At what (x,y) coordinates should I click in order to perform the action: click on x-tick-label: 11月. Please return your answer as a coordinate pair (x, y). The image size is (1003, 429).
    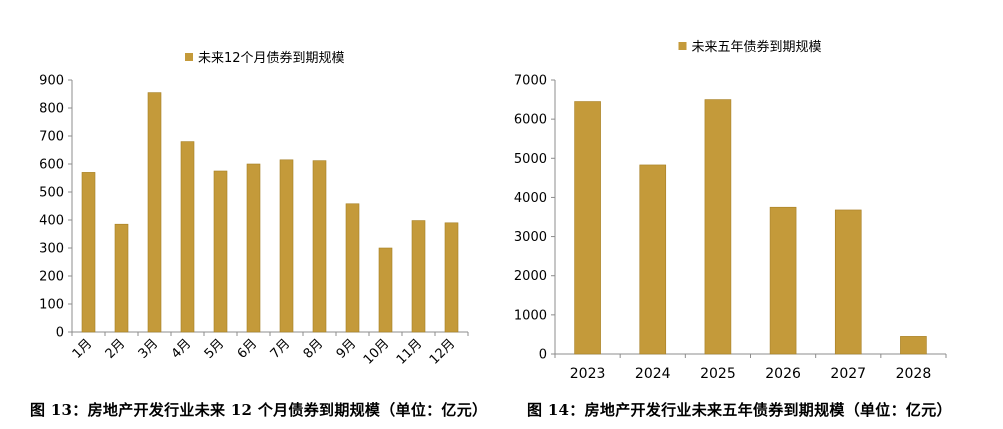
    Looking at the image, I should click on (409, 351).